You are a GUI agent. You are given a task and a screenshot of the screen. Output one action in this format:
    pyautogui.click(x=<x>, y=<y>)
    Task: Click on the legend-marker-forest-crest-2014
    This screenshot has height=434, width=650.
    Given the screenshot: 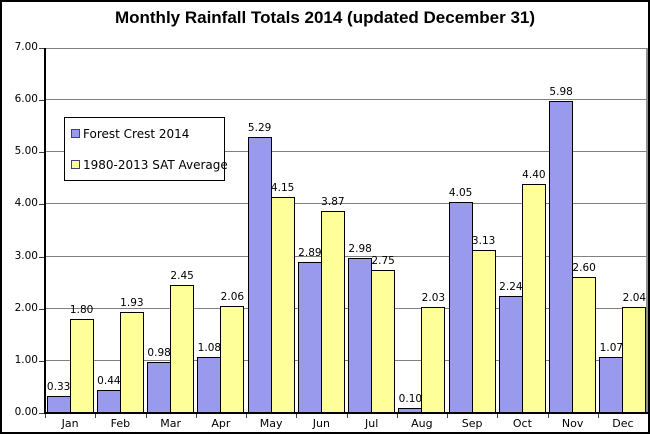 What is the action you would take?
    pyautogui.click(x=75, y=133)
    